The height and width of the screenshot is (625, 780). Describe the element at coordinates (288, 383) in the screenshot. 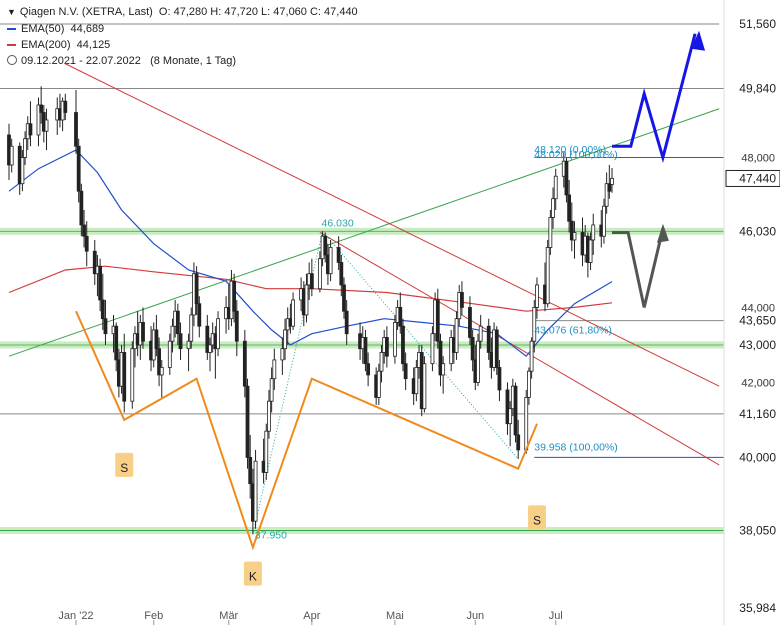

I see `fib-connector` at that location.